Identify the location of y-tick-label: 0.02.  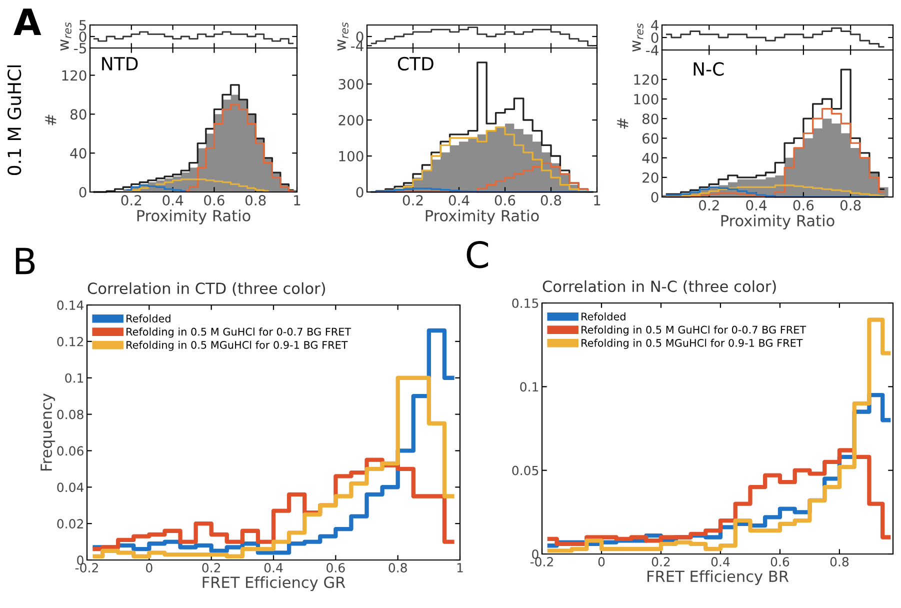
(70, 523).